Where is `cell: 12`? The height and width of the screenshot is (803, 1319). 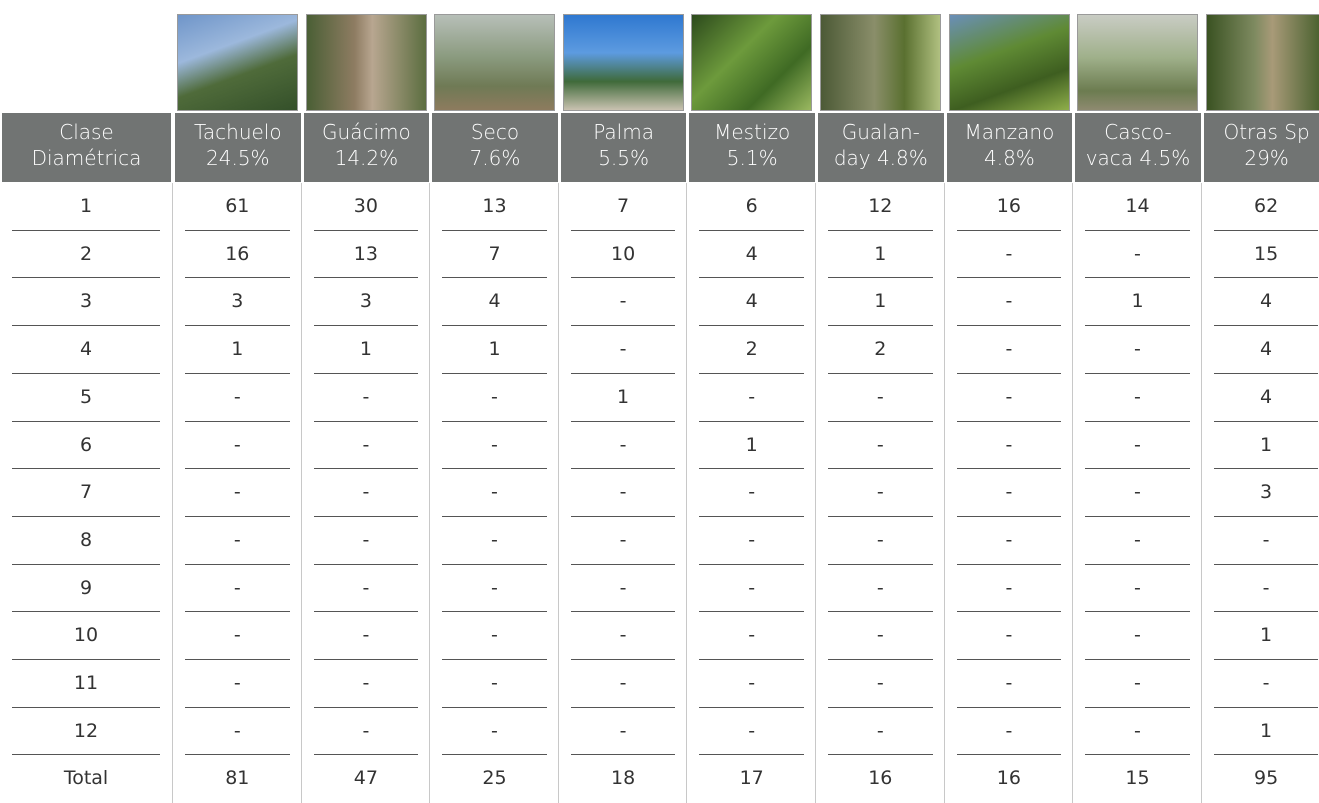 cell: 12 is located at coordinates (880, 206).